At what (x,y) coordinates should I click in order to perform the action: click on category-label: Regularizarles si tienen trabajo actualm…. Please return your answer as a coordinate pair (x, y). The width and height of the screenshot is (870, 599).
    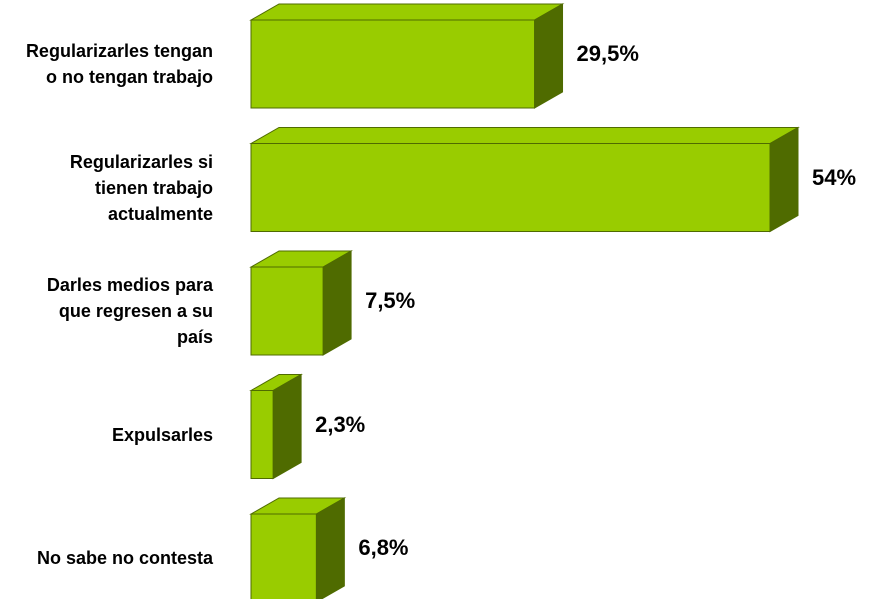
    Looking at the image, I should click on (141, 187).